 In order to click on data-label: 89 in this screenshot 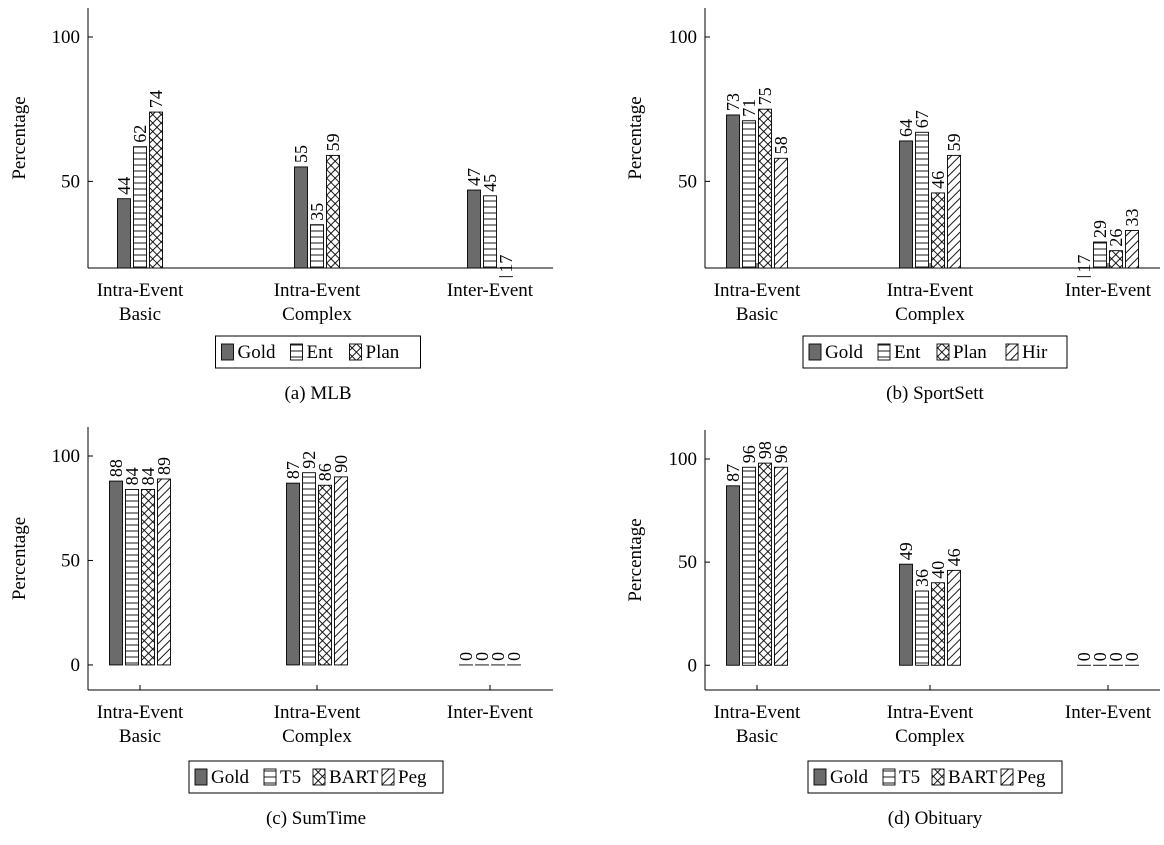, I will do `click(164, 466)`.